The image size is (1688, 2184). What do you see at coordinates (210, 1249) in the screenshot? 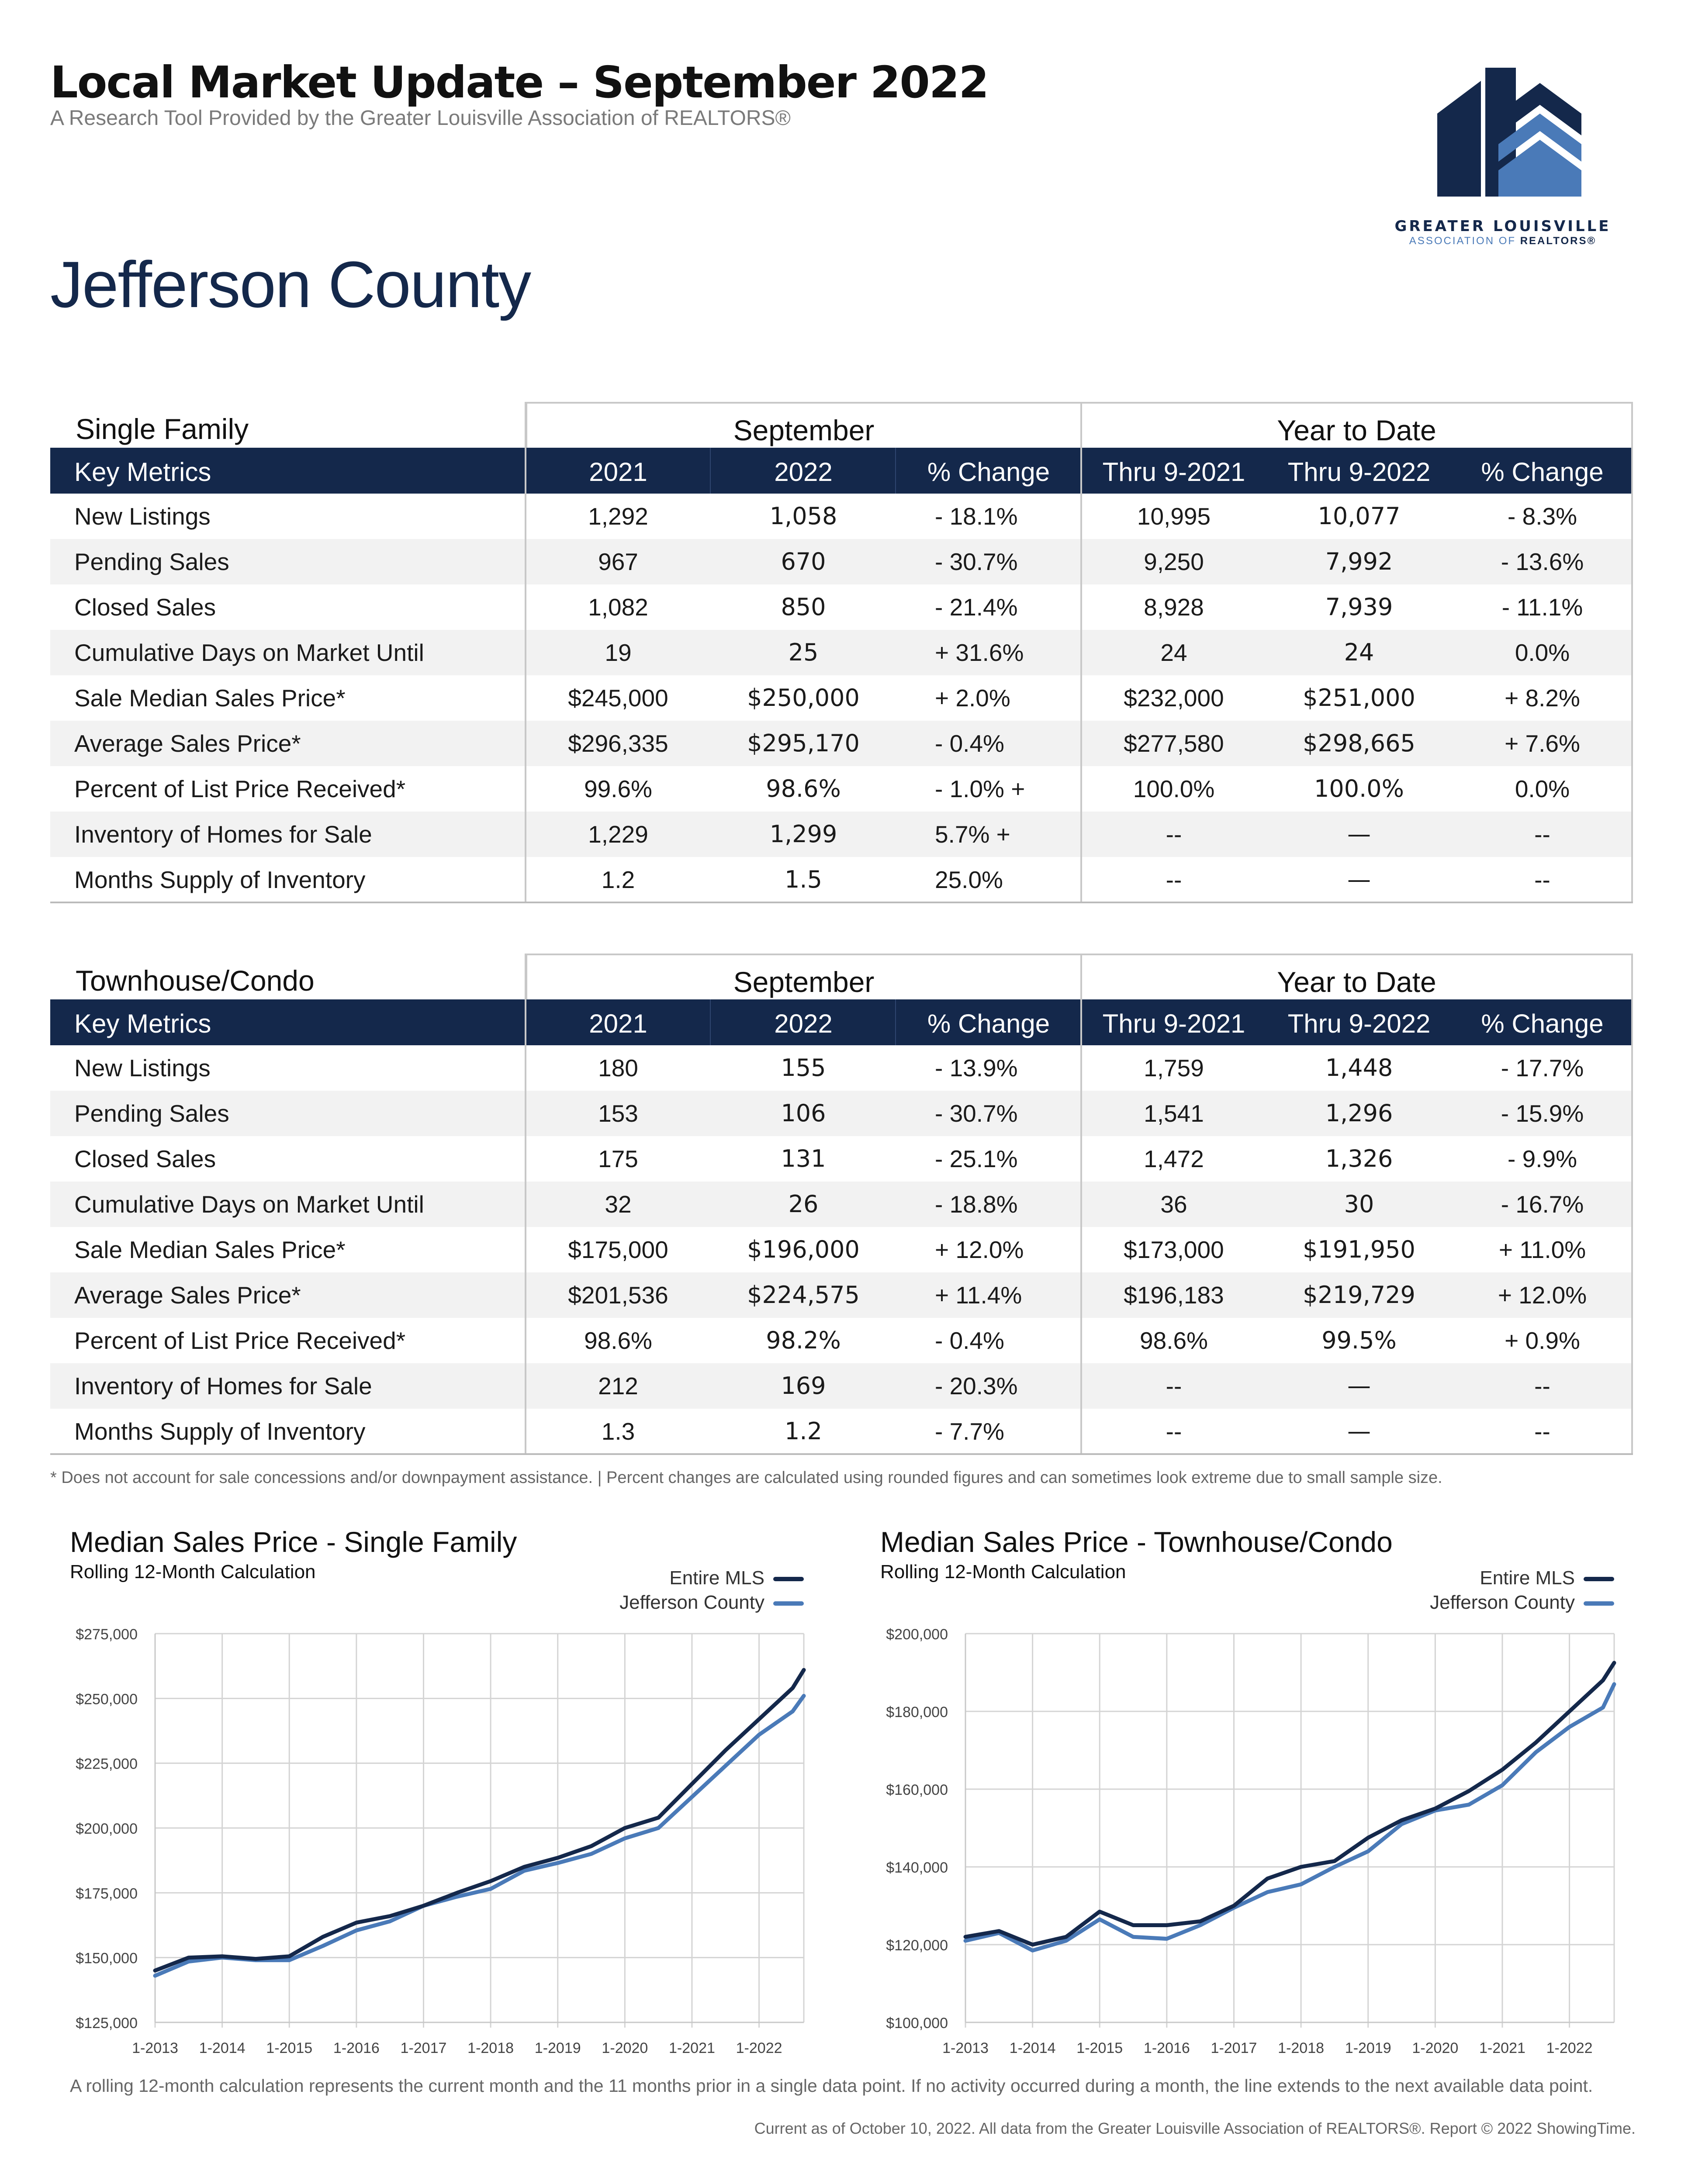
I see `metric-label: Sale Median Sales Price*` at bounding box center [210, 1249].